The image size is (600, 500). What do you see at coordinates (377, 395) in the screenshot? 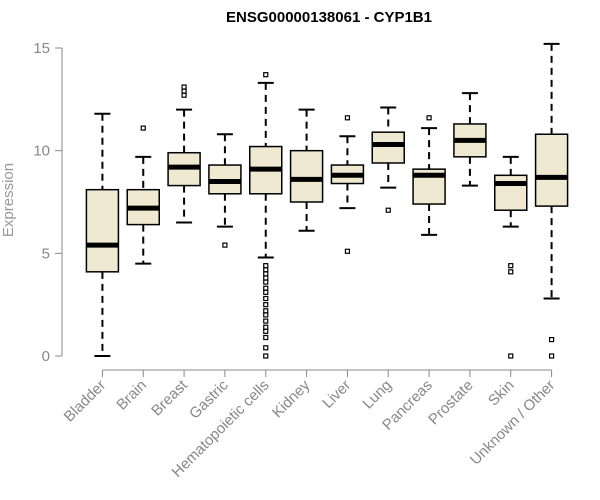
I see `x-tick-label: Lung` at bounding box center [377, 395].